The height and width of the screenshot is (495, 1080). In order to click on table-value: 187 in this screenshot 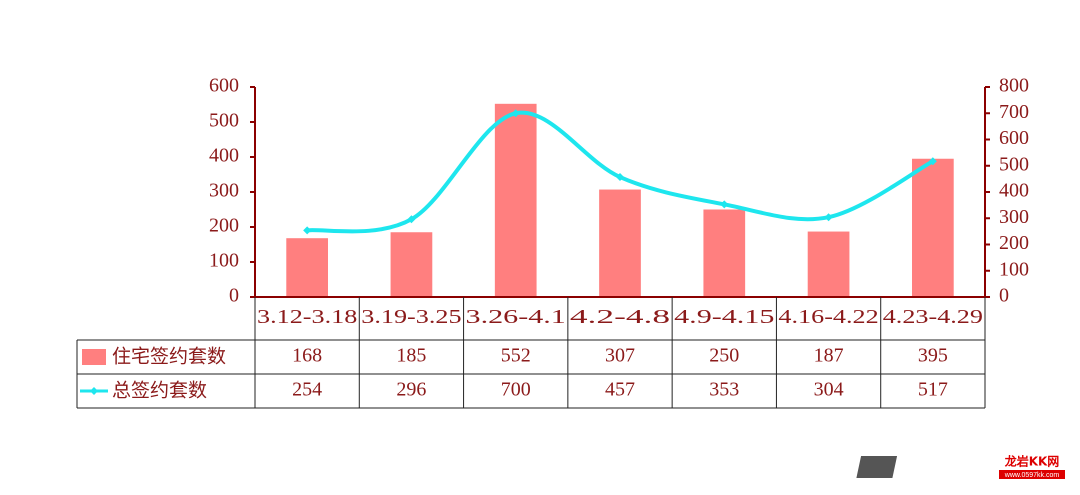, I will do `click(829, 356)`.